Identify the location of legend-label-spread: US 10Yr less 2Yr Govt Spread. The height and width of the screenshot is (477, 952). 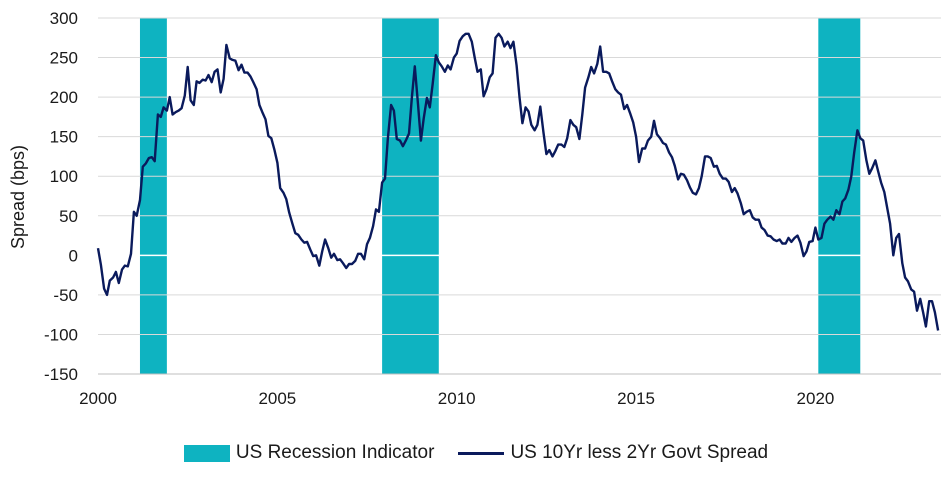
(639, 452).